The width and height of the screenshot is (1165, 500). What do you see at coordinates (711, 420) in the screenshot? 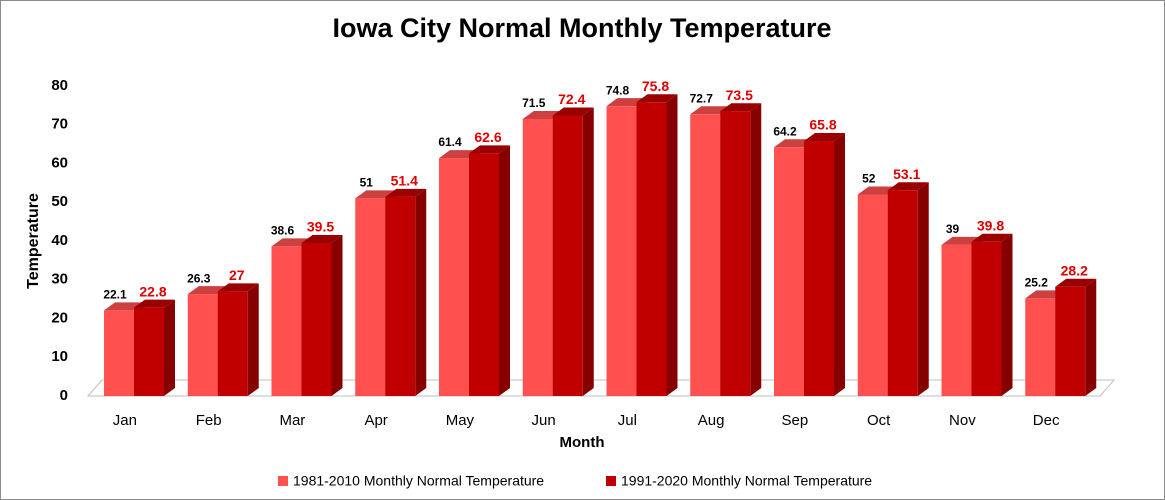
I see `x-tick-label: Aug` at bounding box center [711, 420].